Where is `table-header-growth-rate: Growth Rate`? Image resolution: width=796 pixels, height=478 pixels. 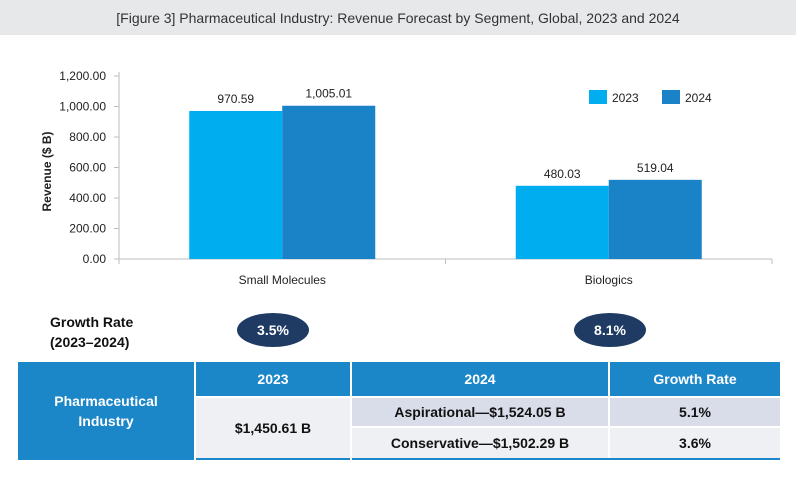 table-header-growth-rate: Growth Rate is located at coordinates (695, 379).